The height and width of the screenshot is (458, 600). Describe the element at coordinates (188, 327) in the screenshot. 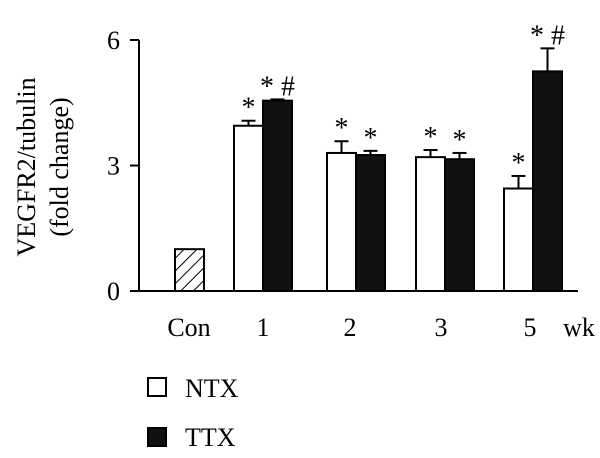

I see `x-tick-label-control: Con` at that location.